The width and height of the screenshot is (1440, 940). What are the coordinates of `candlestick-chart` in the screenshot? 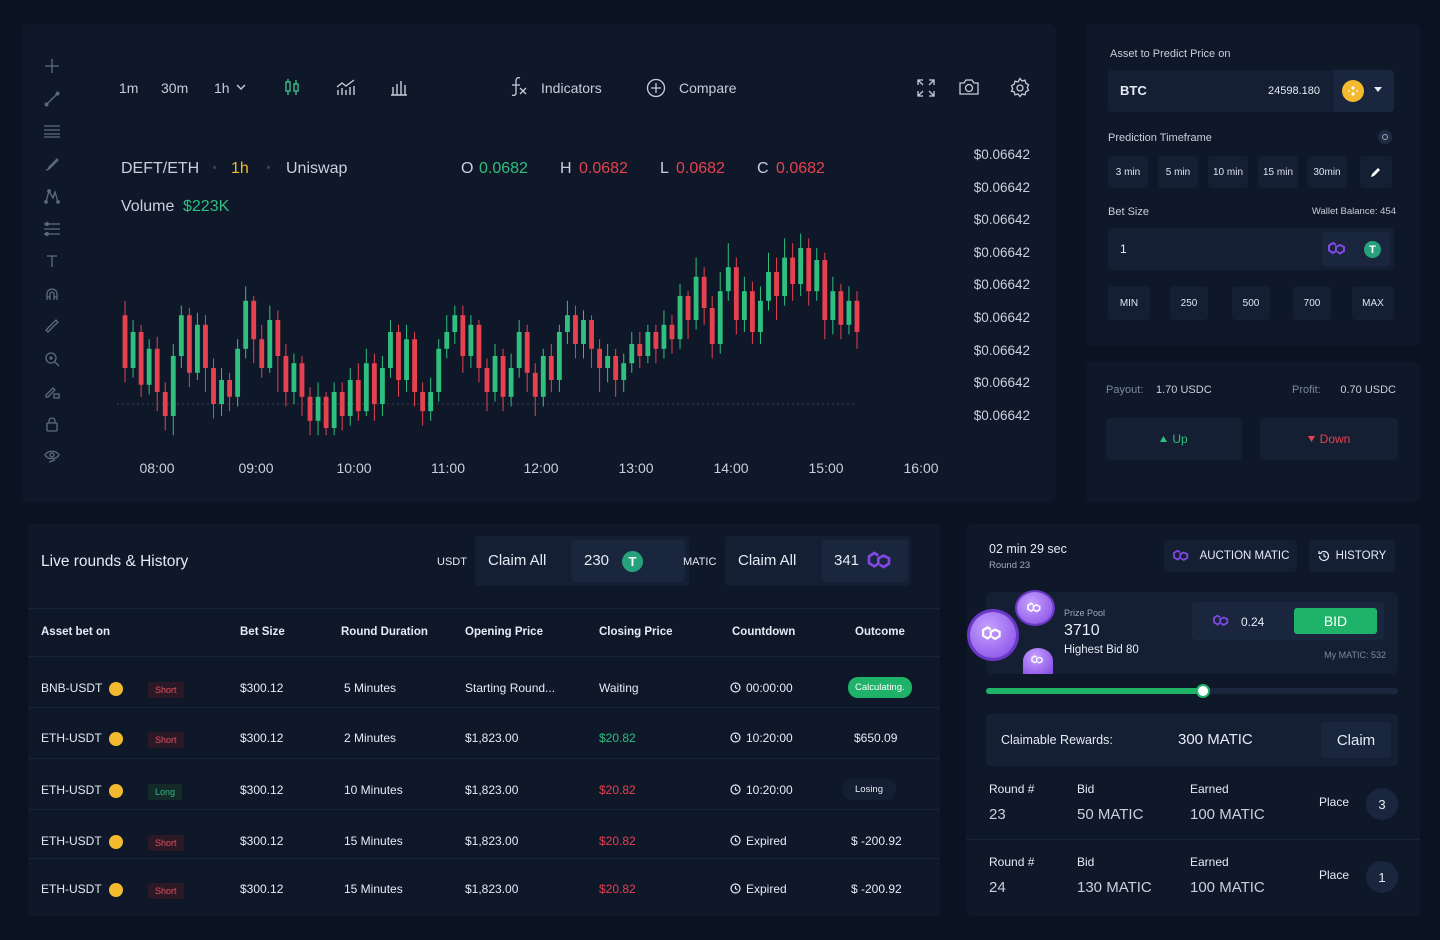 It's located at (497, 344).